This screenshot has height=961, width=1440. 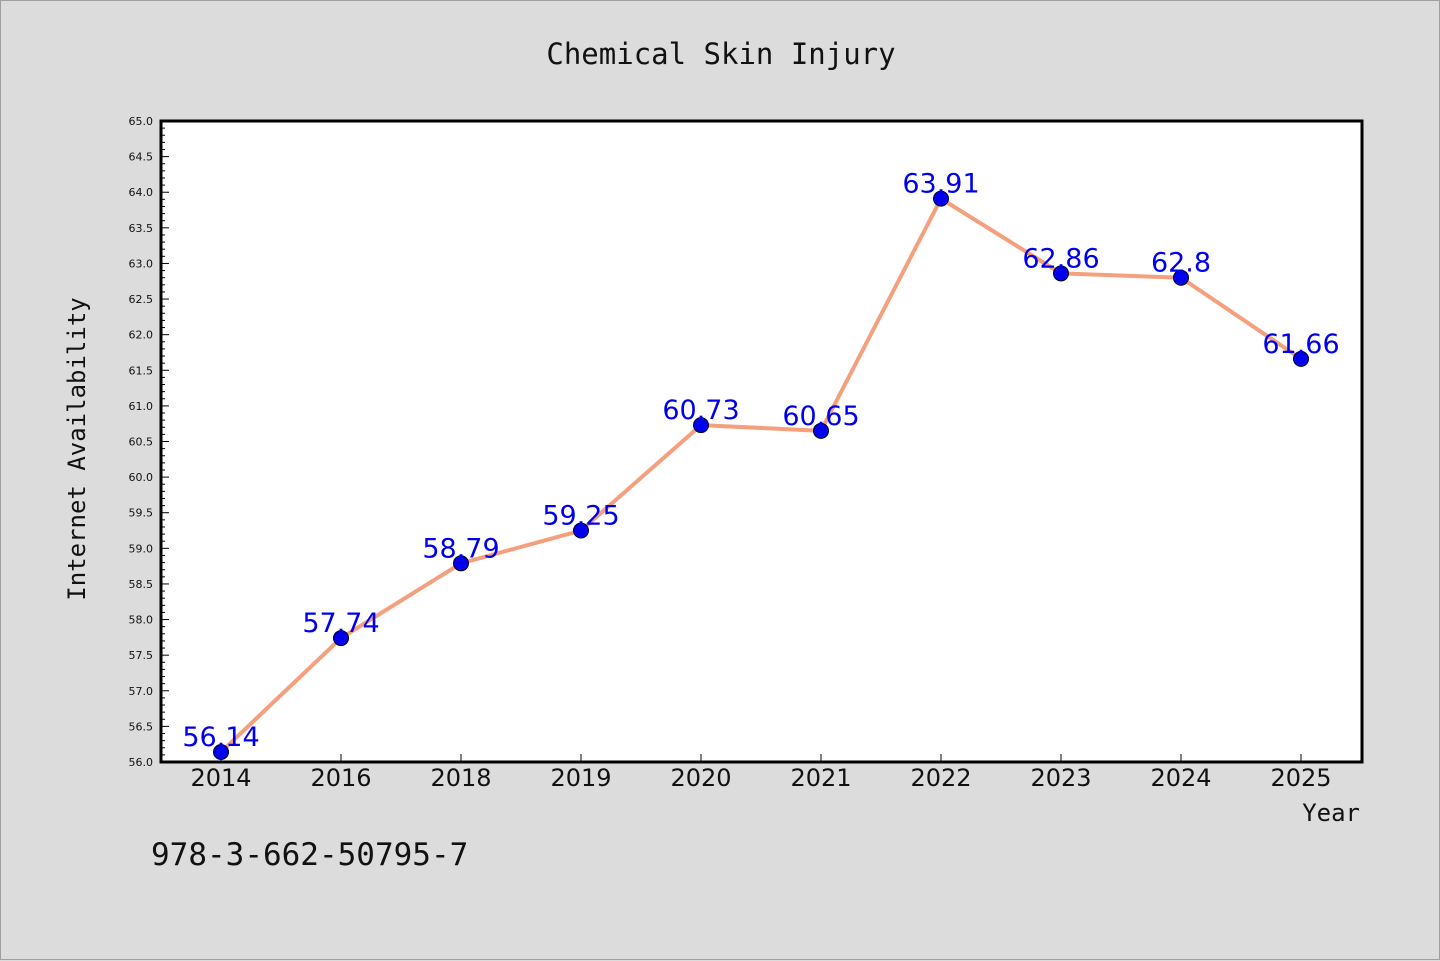 What do you see at coordinates (820, 416) in the screenshot?
I see `data-label: 60.65` at bounding box center [820, 416].